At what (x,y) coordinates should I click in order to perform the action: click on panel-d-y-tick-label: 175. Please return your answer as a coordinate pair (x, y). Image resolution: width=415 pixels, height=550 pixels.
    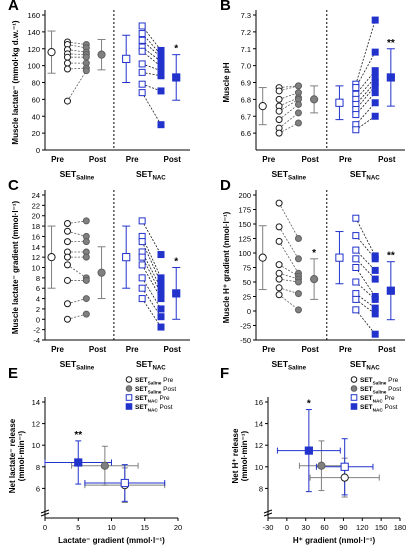
    Looking at the image, I should click on (244, 210).